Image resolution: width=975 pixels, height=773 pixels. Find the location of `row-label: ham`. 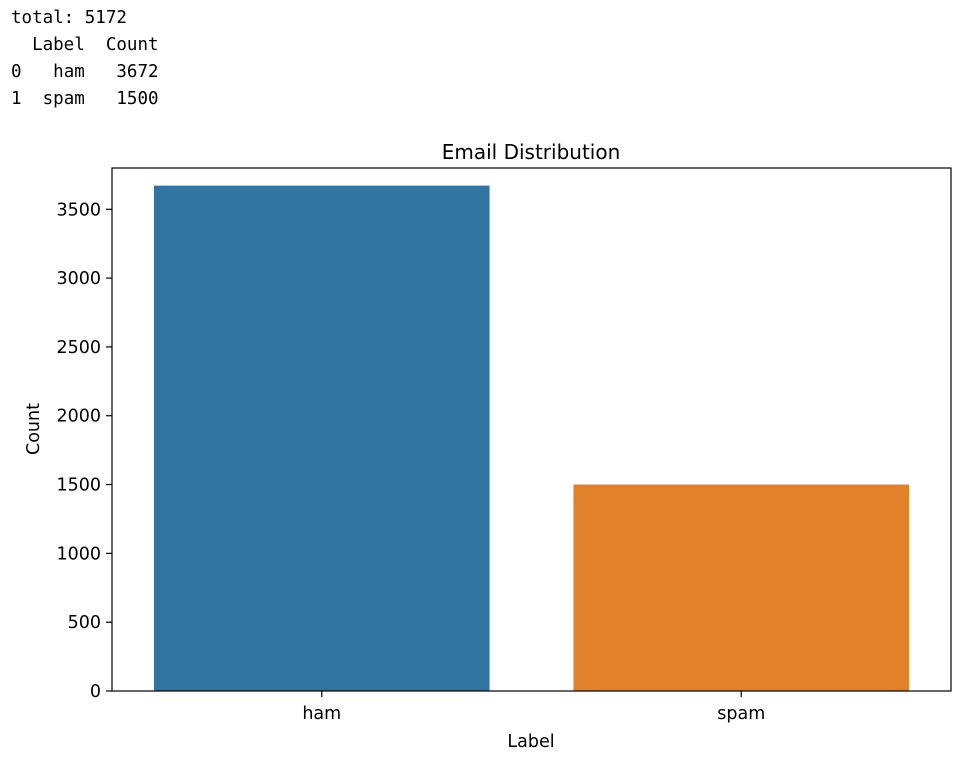

row-label: ham is located at coordinates (69, 72).